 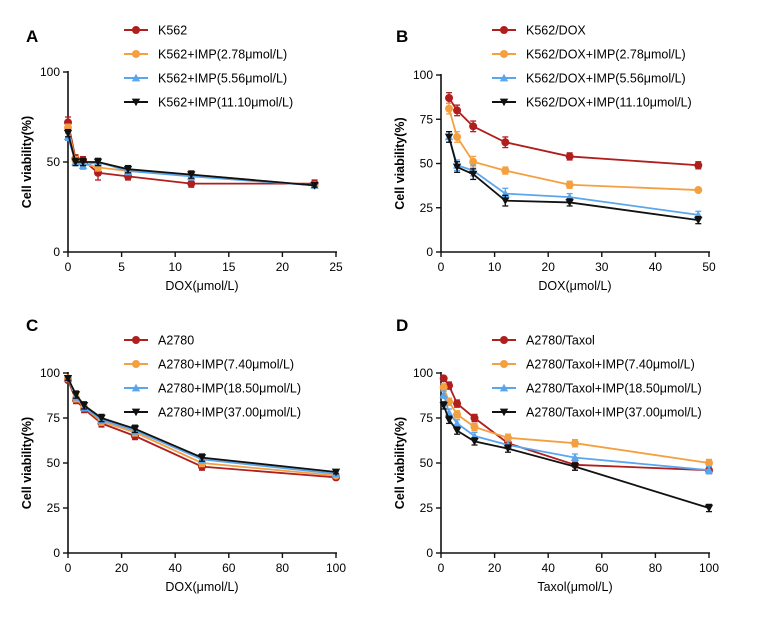 What do you see at coordinates (336, 267) in the screenshot?
I see `x-tick-label: 25` at bounding box center [336, 267].